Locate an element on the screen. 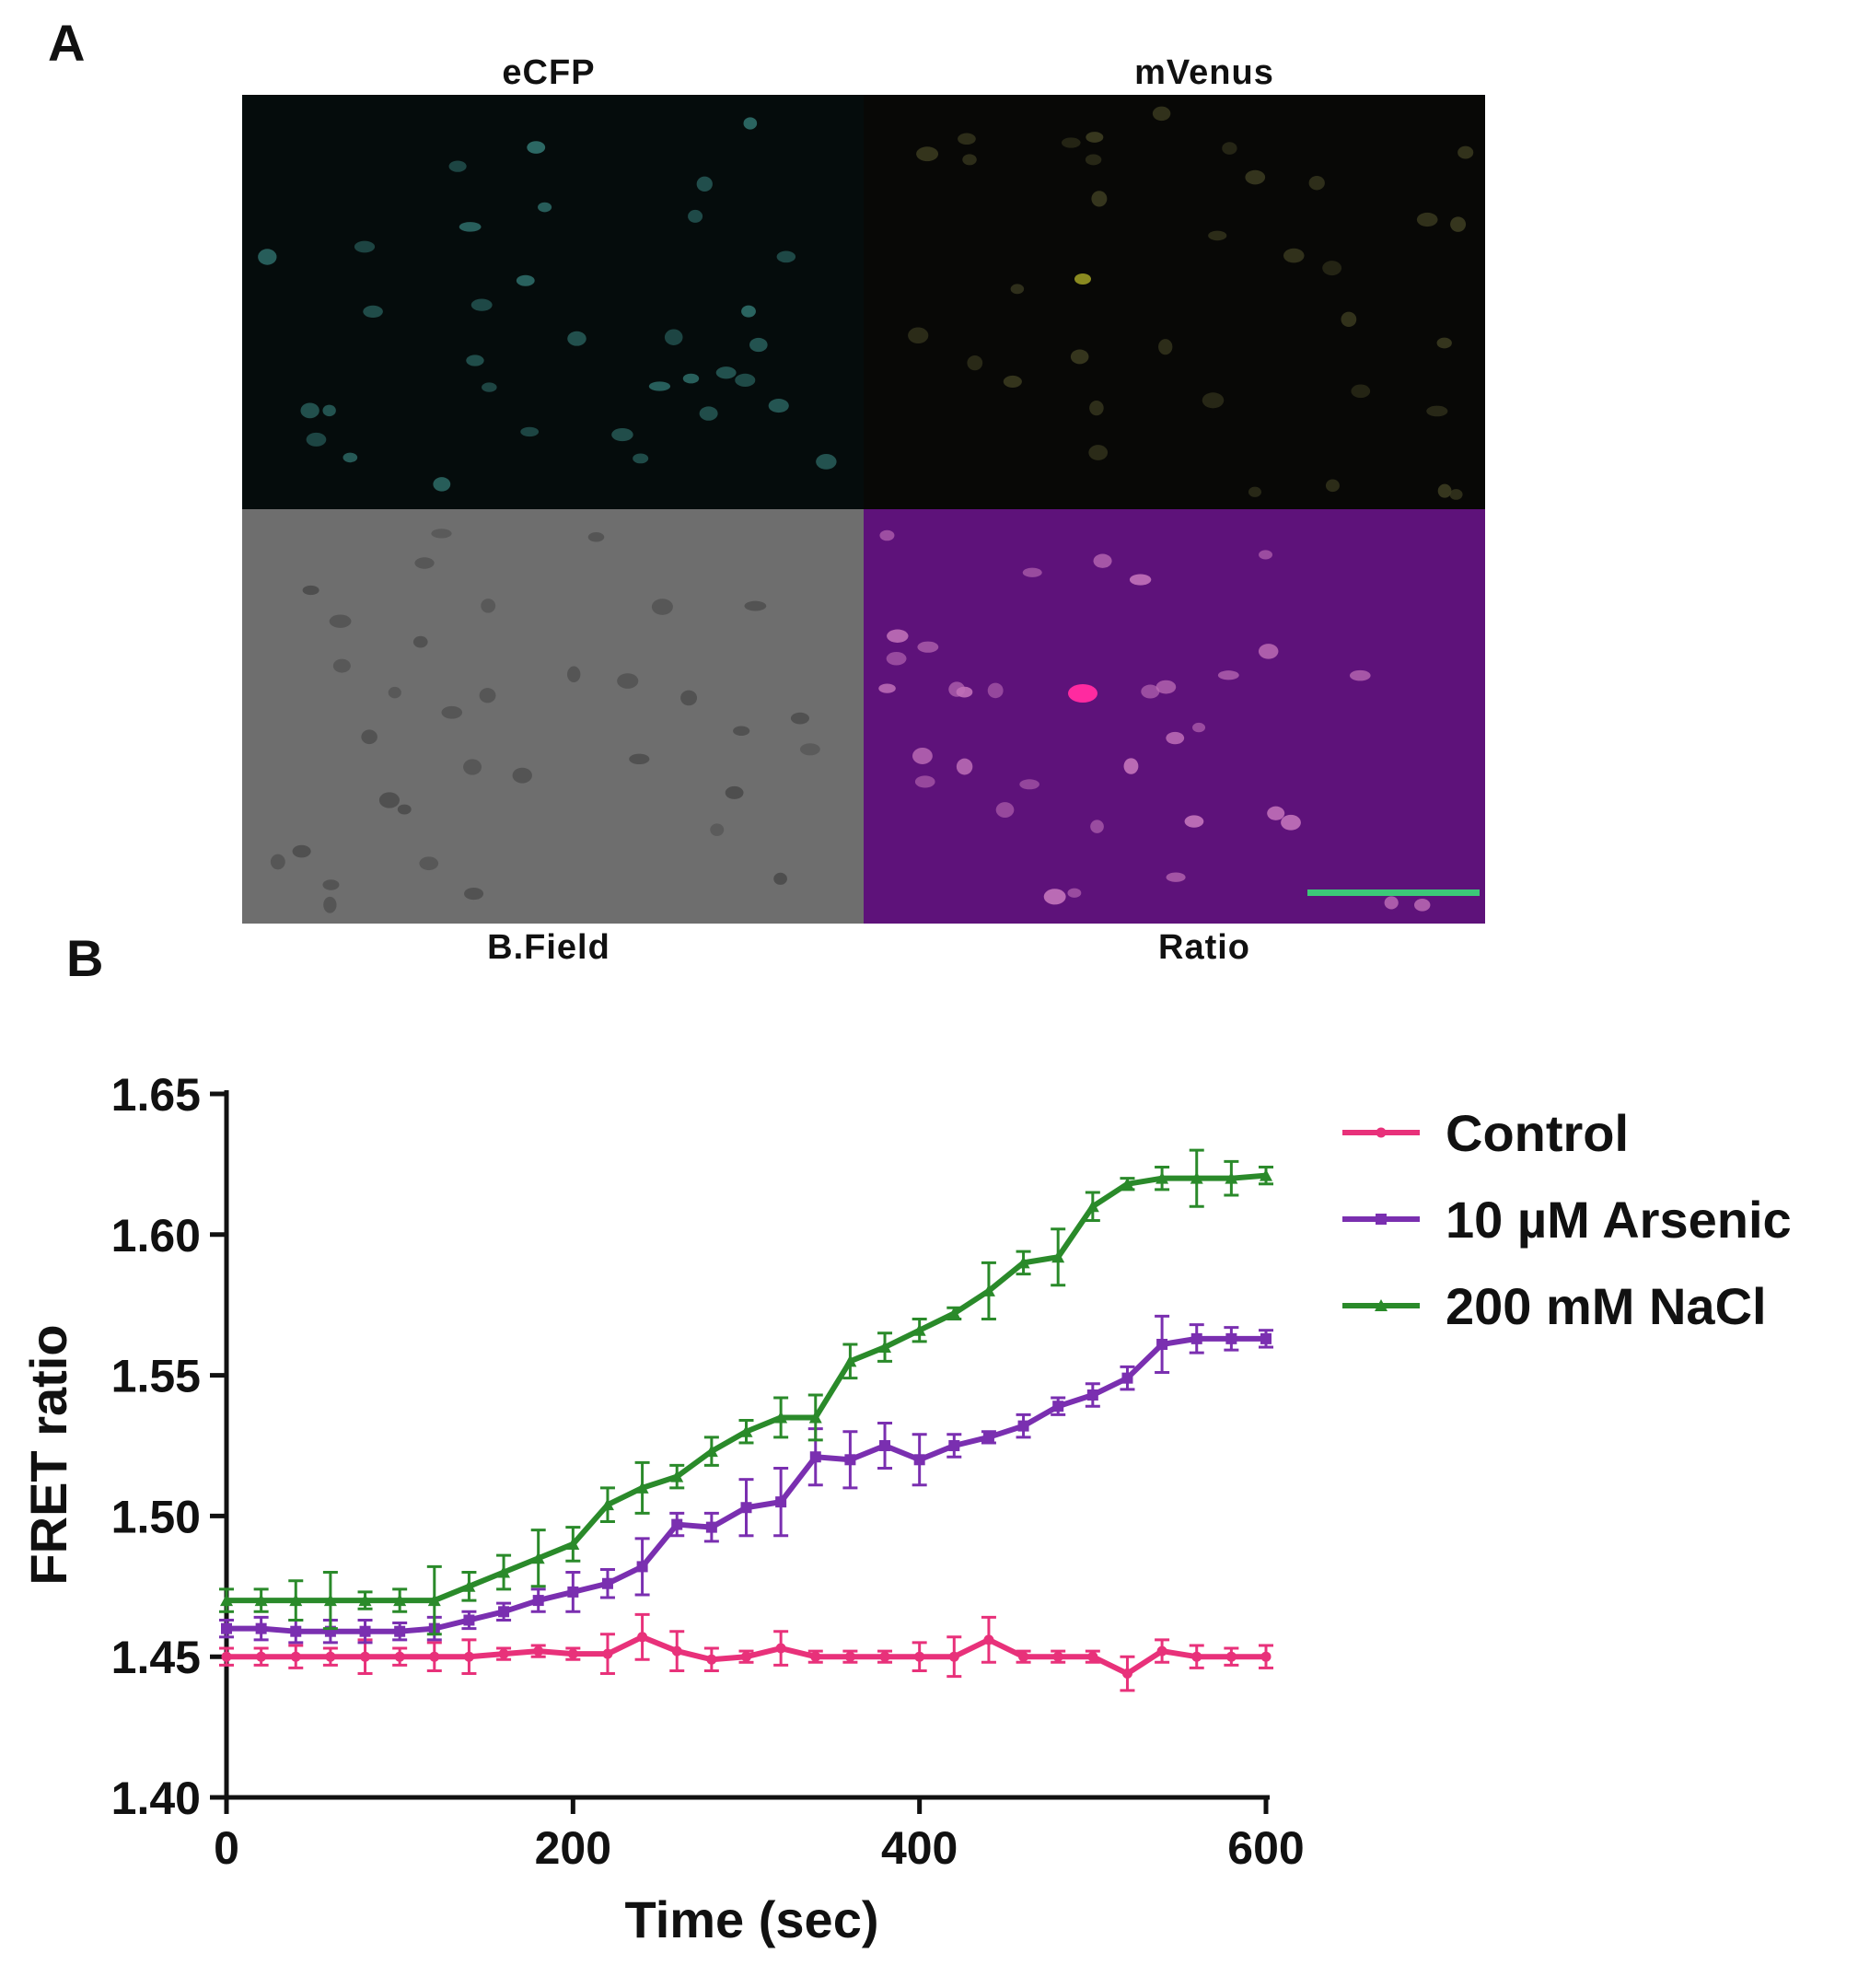 The width and height of the screenshot is (1858, 1988). x-tick-label: 0 is located at coordinates (227, 1848).